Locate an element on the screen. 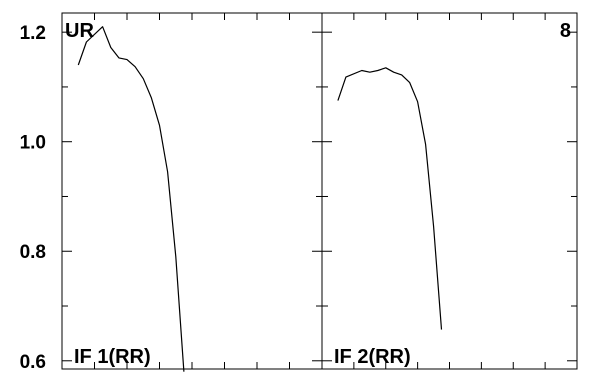 This screenshot has width=589, height=384. panel-label-2: IF 2(RR) is located at coordinates (372, 357).